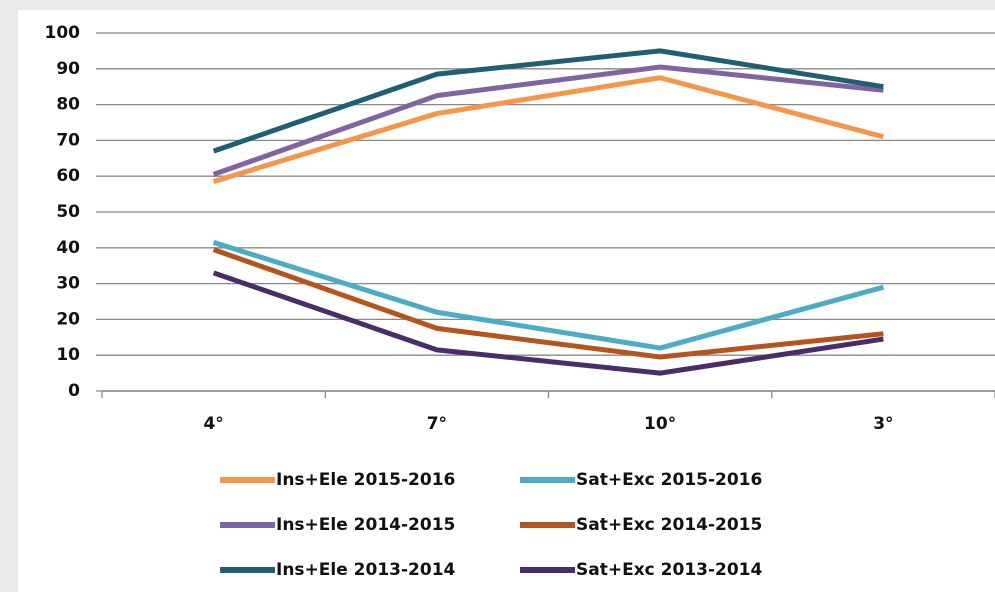 The height and width of the screenshot is (592, 995). What do you see at coordinates (669, 480) in the screenshot?
I see `legend-label: Sat+Exc 2015-2016` at bounding box center [669, 480].